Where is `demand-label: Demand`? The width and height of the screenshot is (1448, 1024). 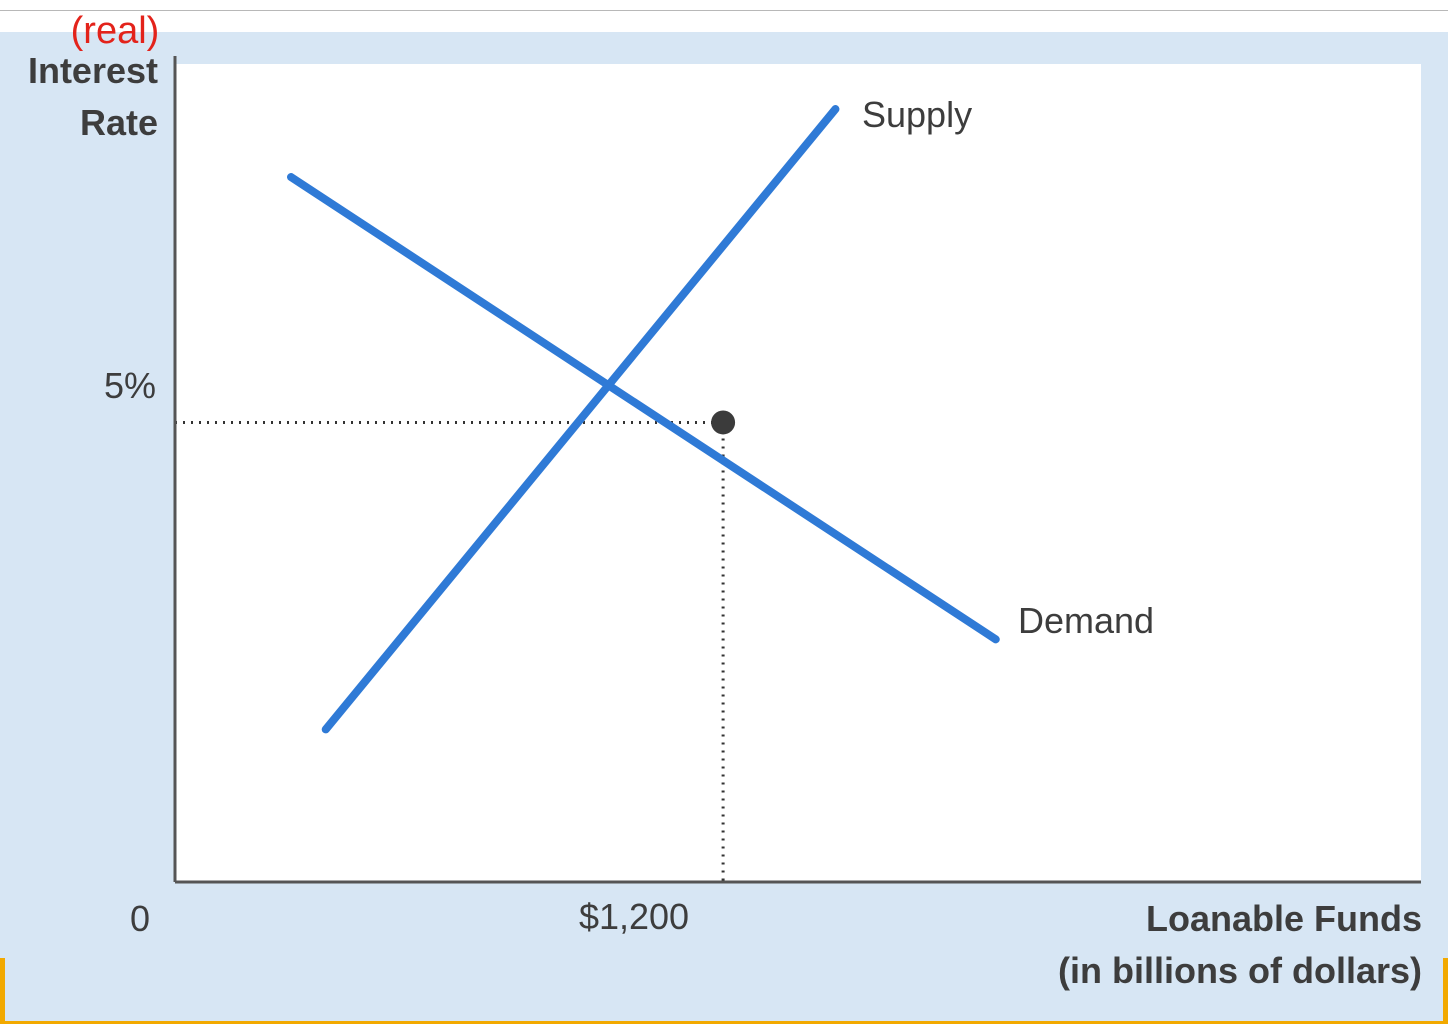 demand-label: Demand is located at coordinates (1086, 620).